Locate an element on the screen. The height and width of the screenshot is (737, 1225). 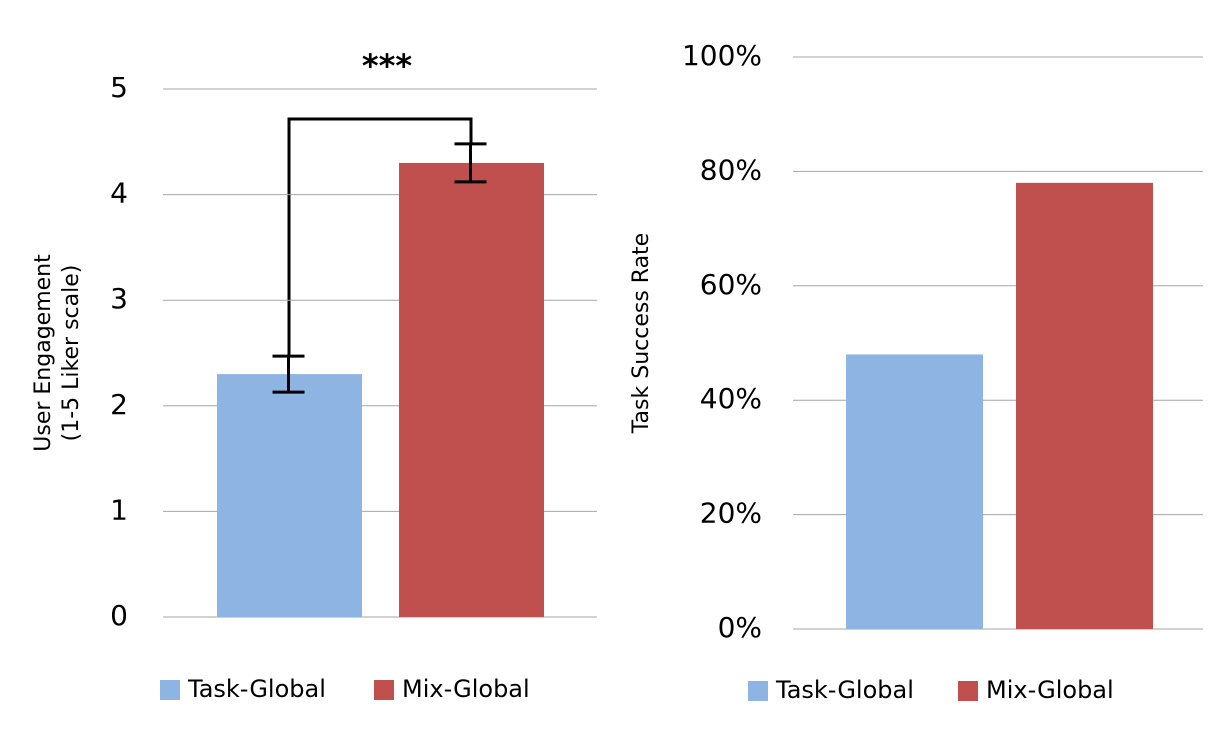
y-tick-label: 0 is located at coordinates (119, 615).